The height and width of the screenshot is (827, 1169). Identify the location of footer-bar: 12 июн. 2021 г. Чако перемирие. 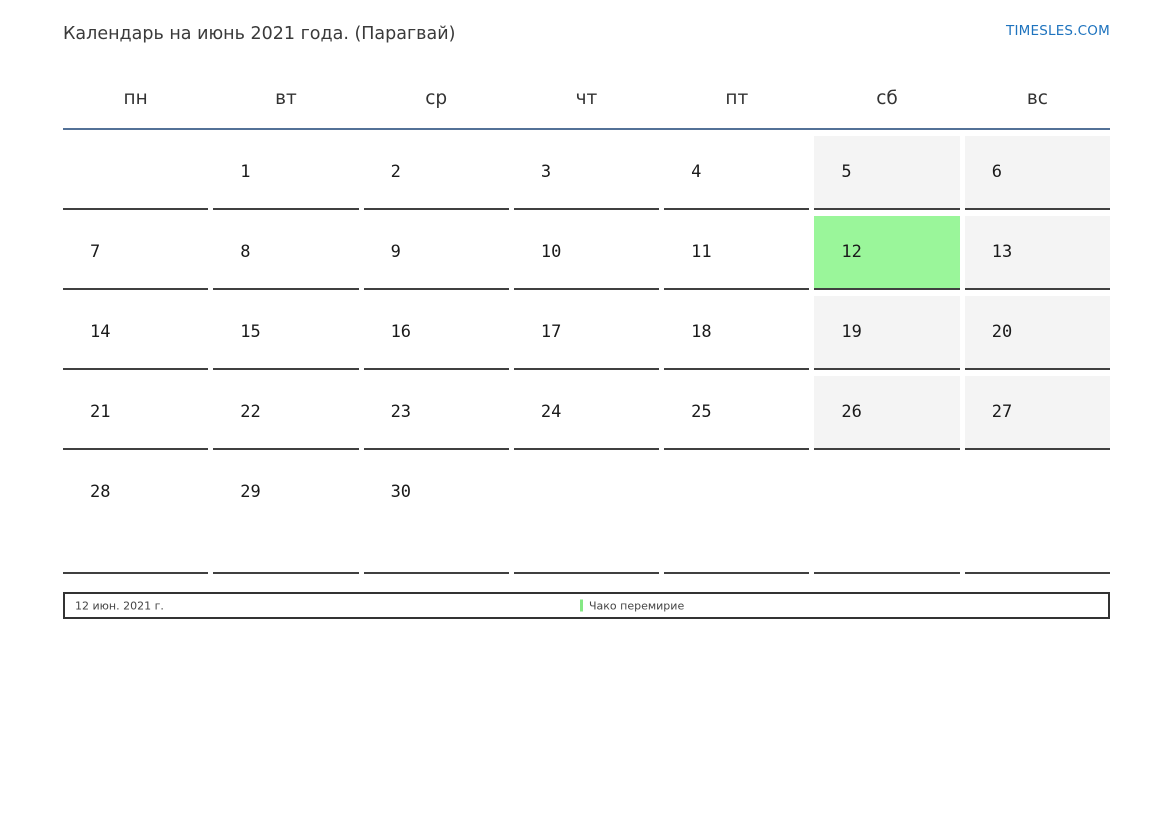
(586, 605).